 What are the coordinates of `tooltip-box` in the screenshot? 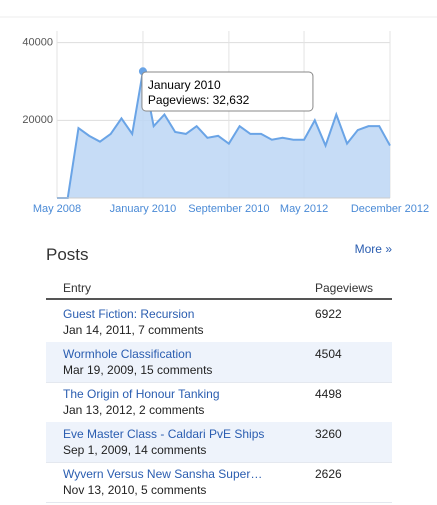 It's located at (227, 91).